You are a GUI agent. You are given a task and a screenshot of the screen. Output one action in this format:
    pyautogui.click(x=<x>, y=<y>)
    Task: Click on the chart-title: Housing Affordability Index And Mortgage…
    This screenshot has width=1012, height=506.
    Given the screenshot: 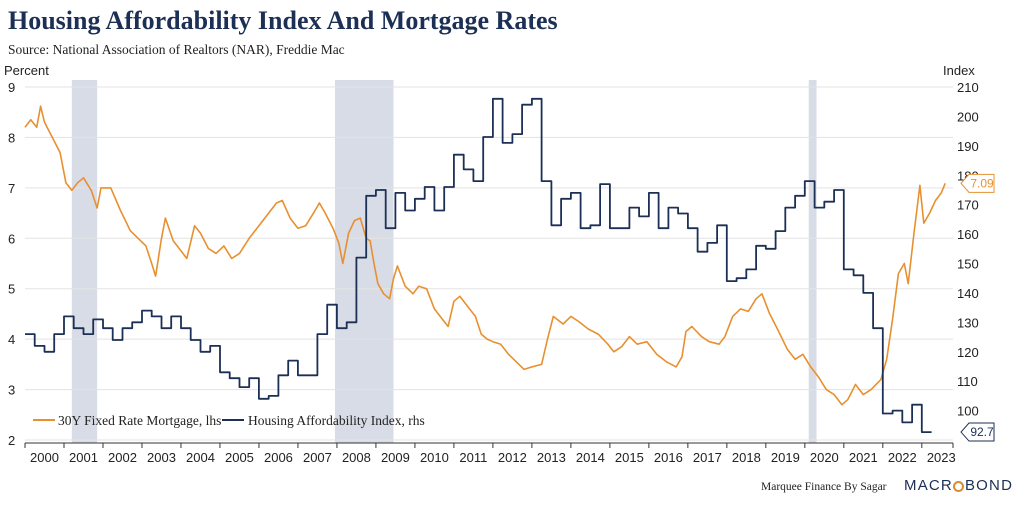 What is the action you would take?
    pyautogui.click(x=283, y=20)
    